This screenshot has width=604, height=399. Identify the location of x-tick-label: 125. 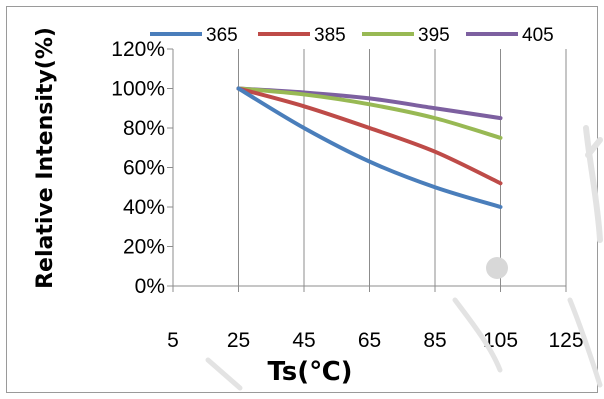
(565, 340).